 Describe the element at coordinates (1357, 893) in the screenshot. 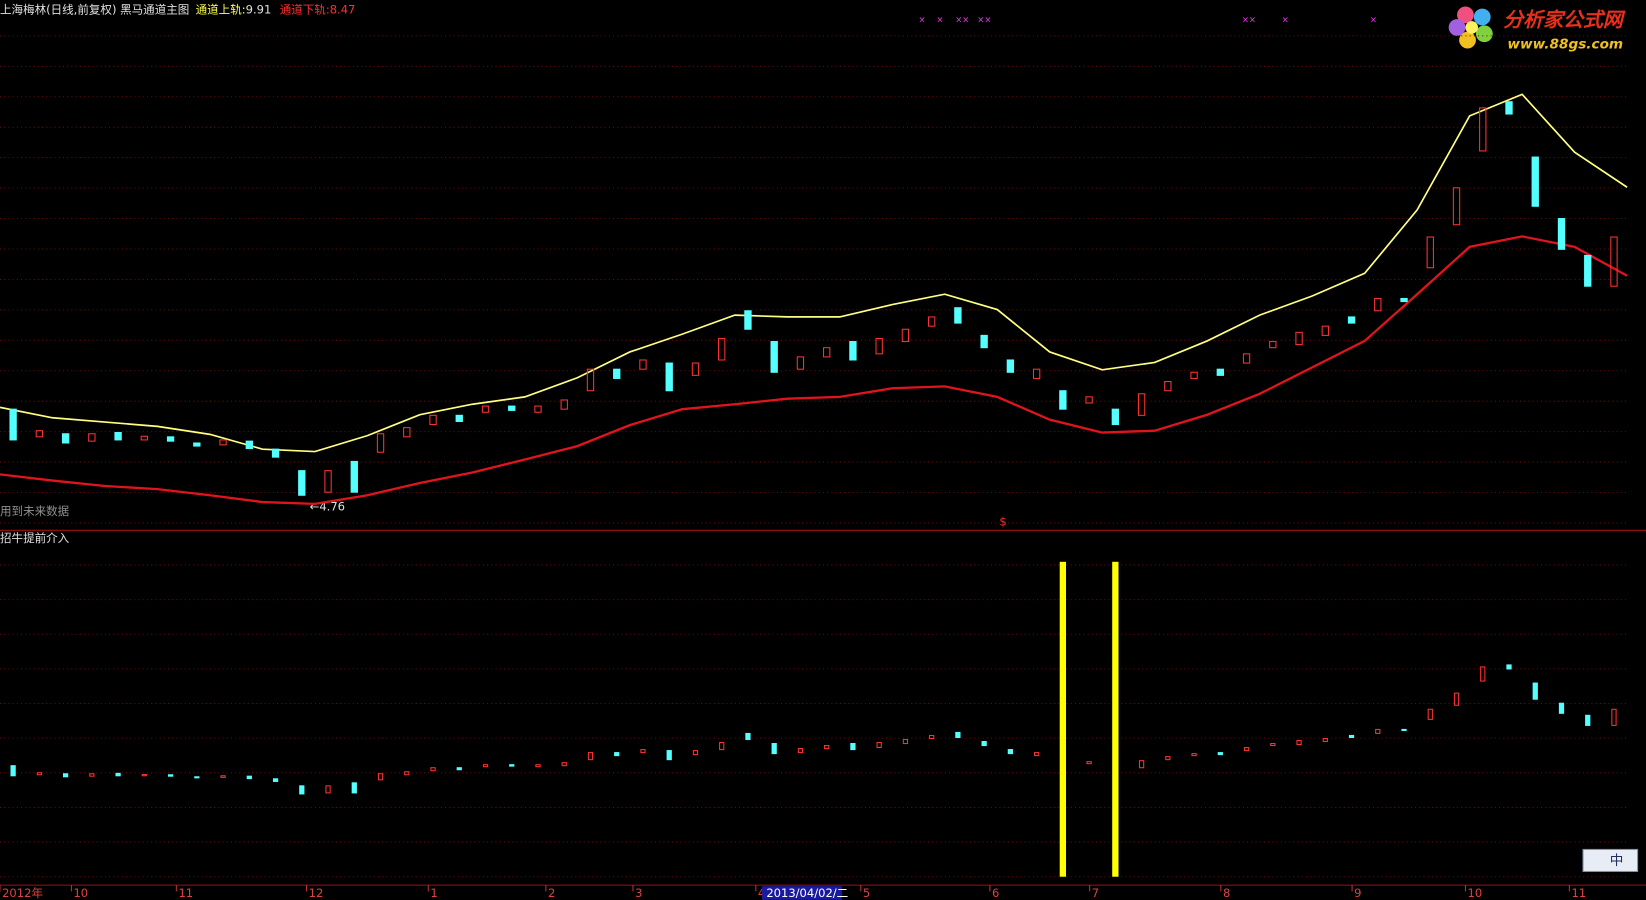

I see `x-tick-label: 9` at that location.